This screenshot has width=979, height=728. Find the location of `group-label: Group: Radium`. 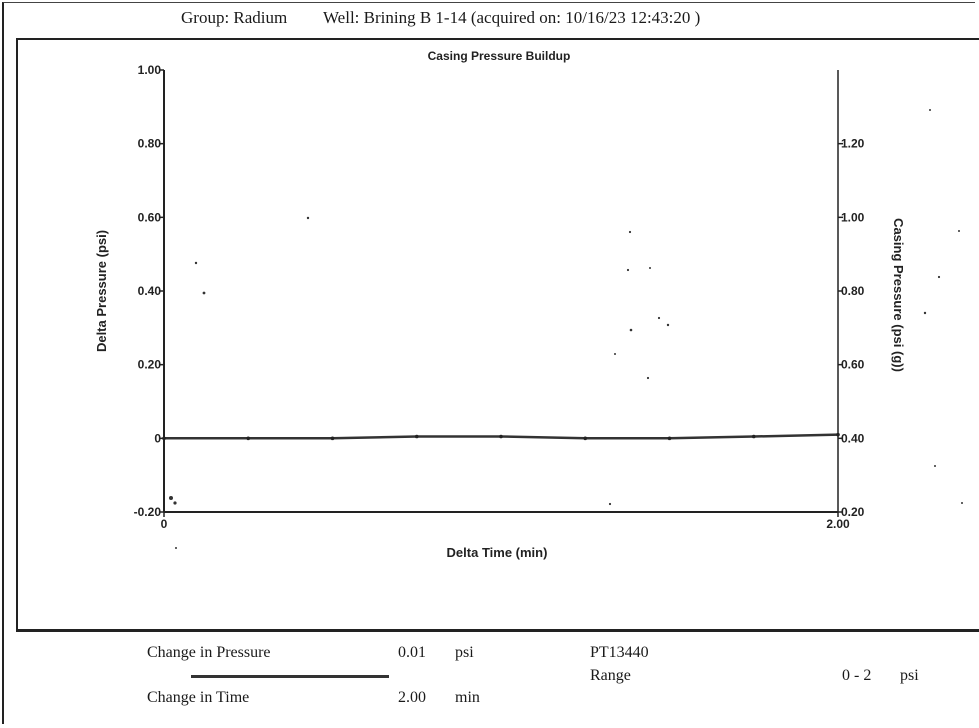

group-label: Group: Radium is located at coordinates (234, 17).